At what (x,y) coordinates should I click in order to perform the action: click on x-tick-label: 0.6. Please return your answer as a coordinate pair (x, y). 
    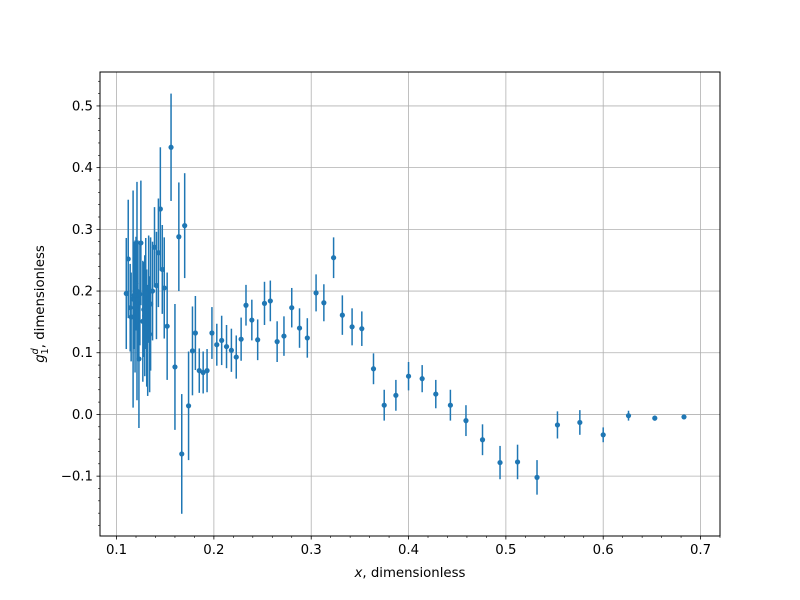
    Looking at the image, I should click on (603, 550).